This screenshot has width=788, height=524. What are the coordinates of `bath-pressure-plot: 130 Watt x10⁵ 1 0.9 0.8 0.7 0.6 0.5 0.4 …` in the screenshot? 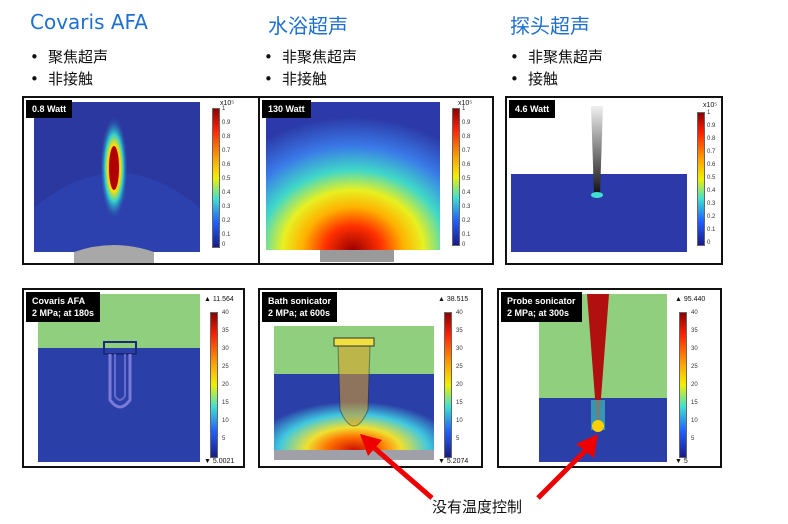 It's located at (376, 180).